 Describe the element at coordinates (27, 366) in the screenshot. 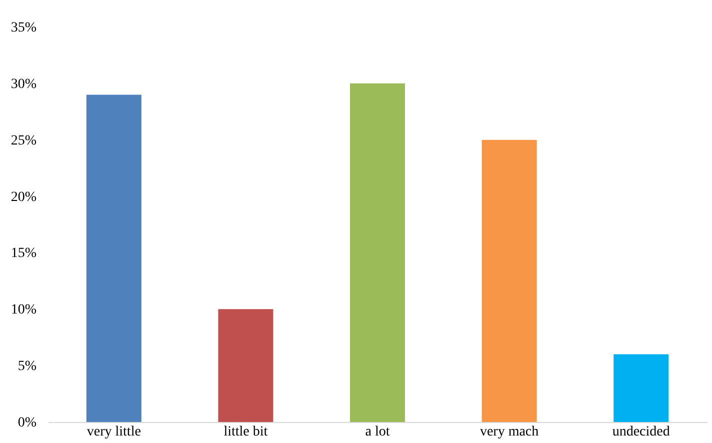

I see `y-tick-label: 5%` at that location.